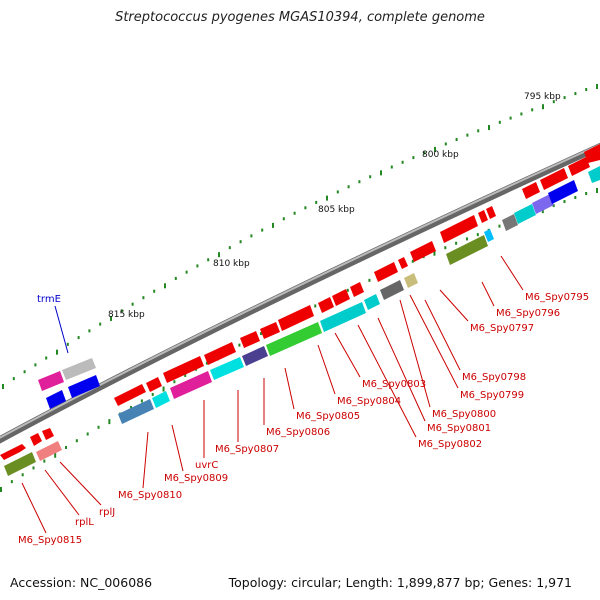  Describe the element at coordinates (557, 297) in the screenshot. I see `gene-label: M6_Spy0795` at that location.